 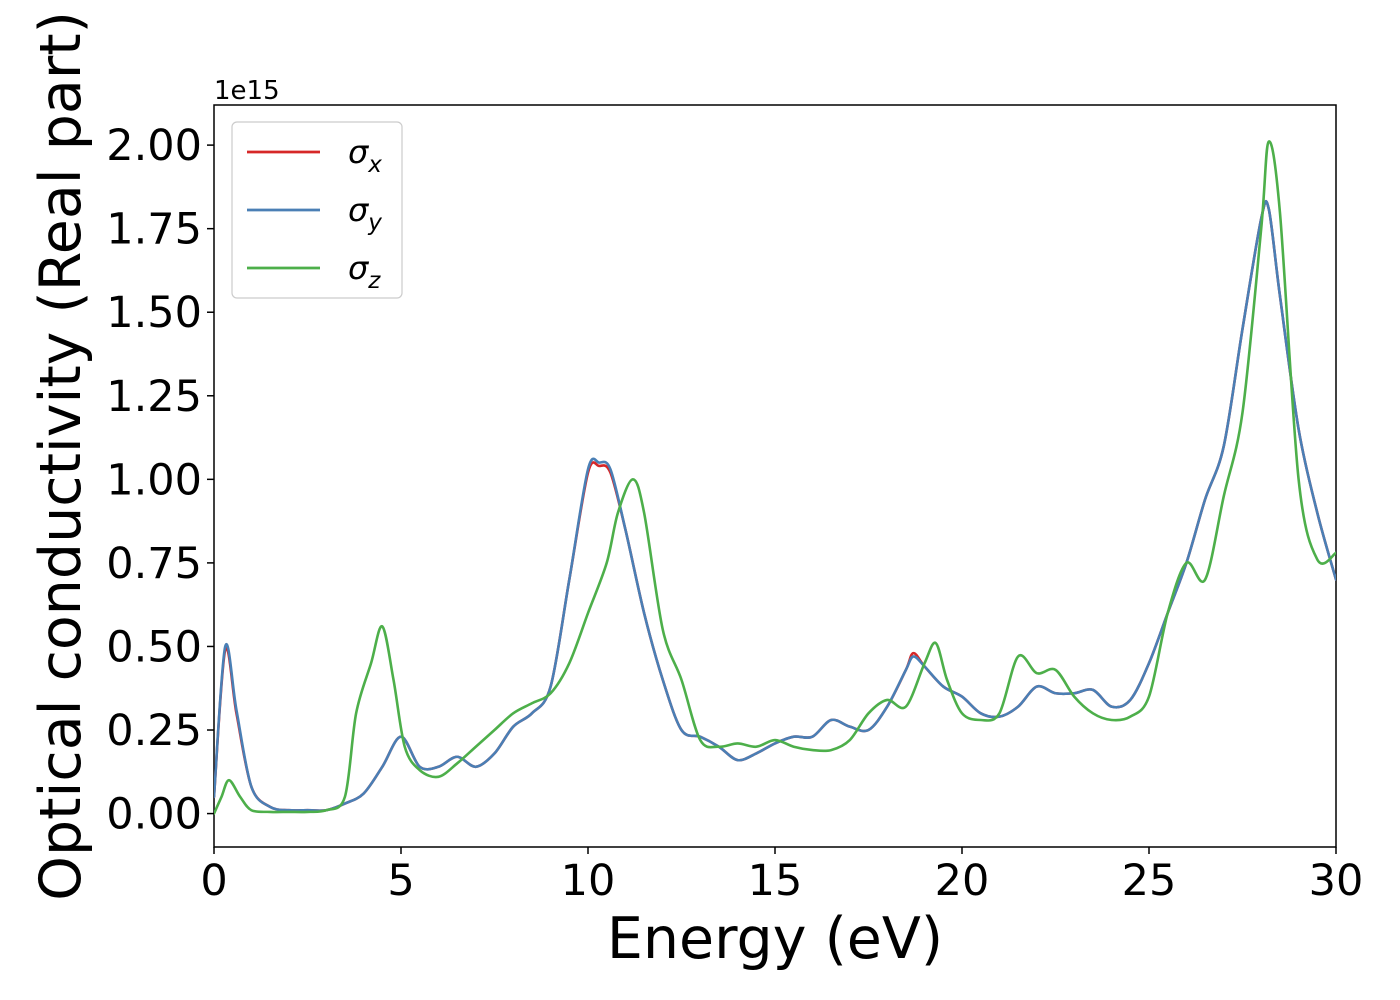 What do you see at coordinates (365, 213) in the screenshot?
I see `legend-label: σy` at bounding box center [365, 213].